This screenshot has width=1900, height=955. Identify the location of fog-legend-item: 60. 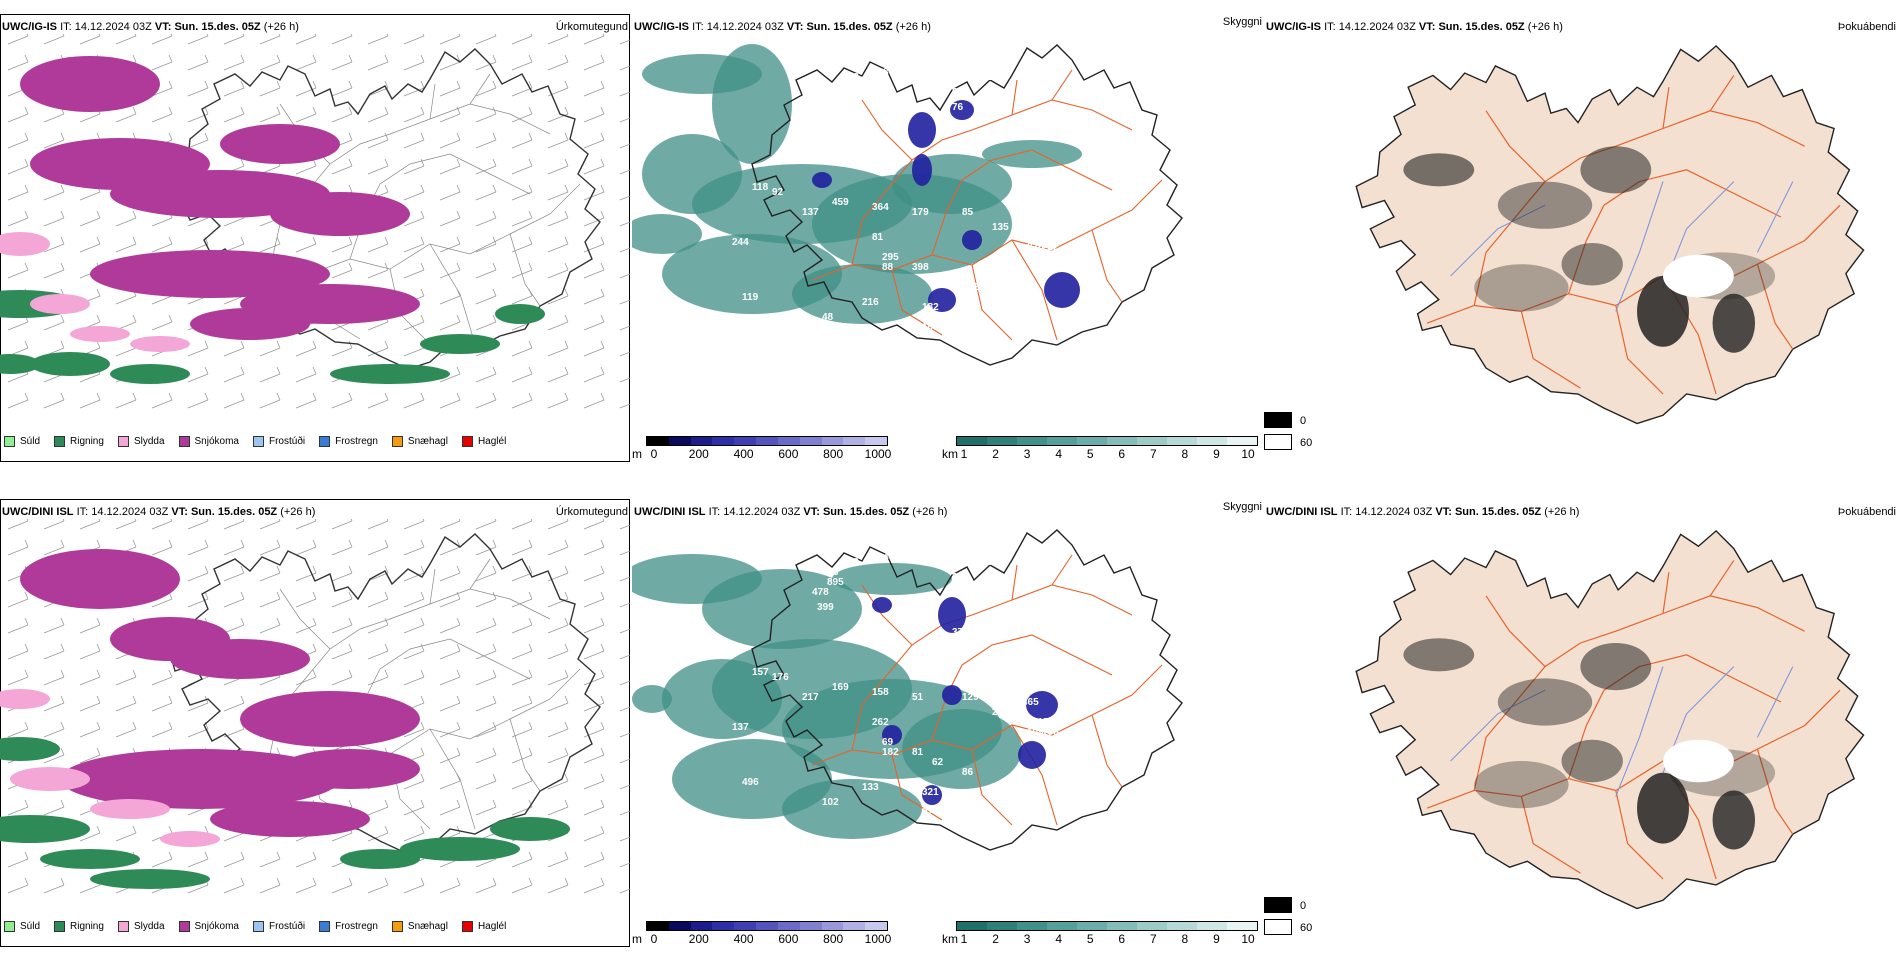
(1334, 445).